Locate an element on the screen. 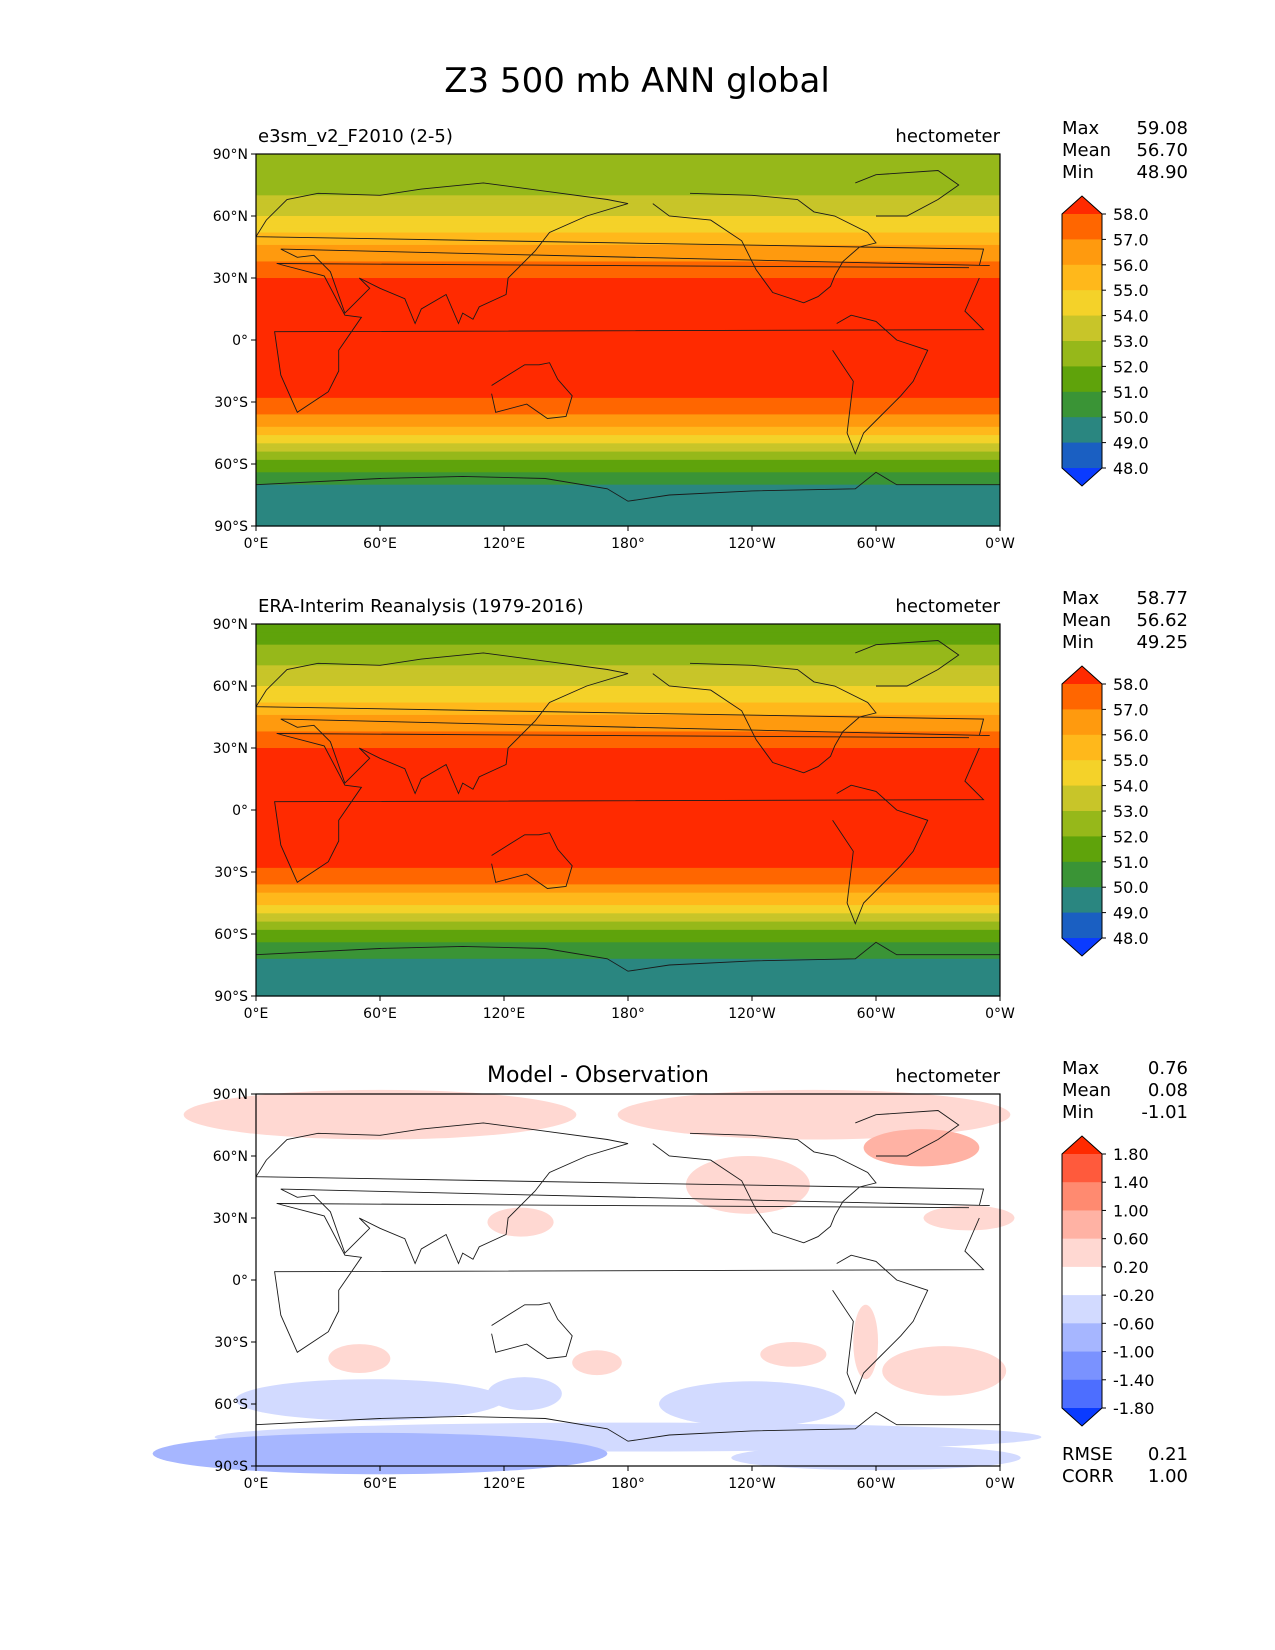 This screenshot has width=1275, height=1650. lat-tick-label: 30°N is located at coordinates (230, 279).